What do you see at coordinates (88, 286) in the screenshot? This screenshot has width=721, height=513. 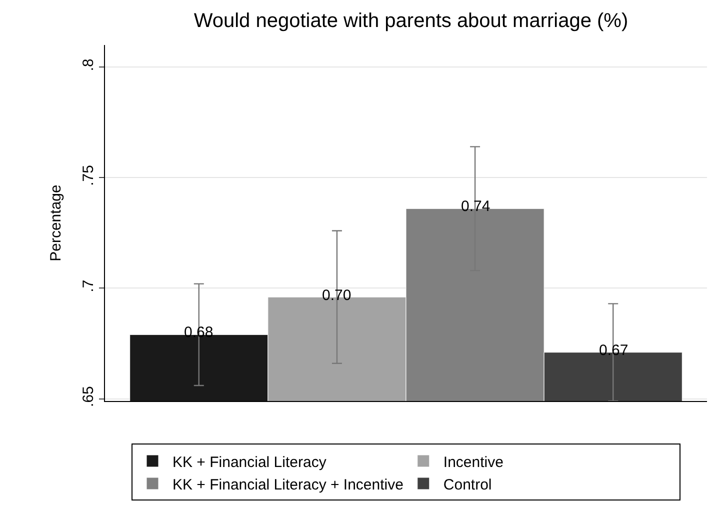 I see `y-tick-label: .7` at bounding box center [88, 286].